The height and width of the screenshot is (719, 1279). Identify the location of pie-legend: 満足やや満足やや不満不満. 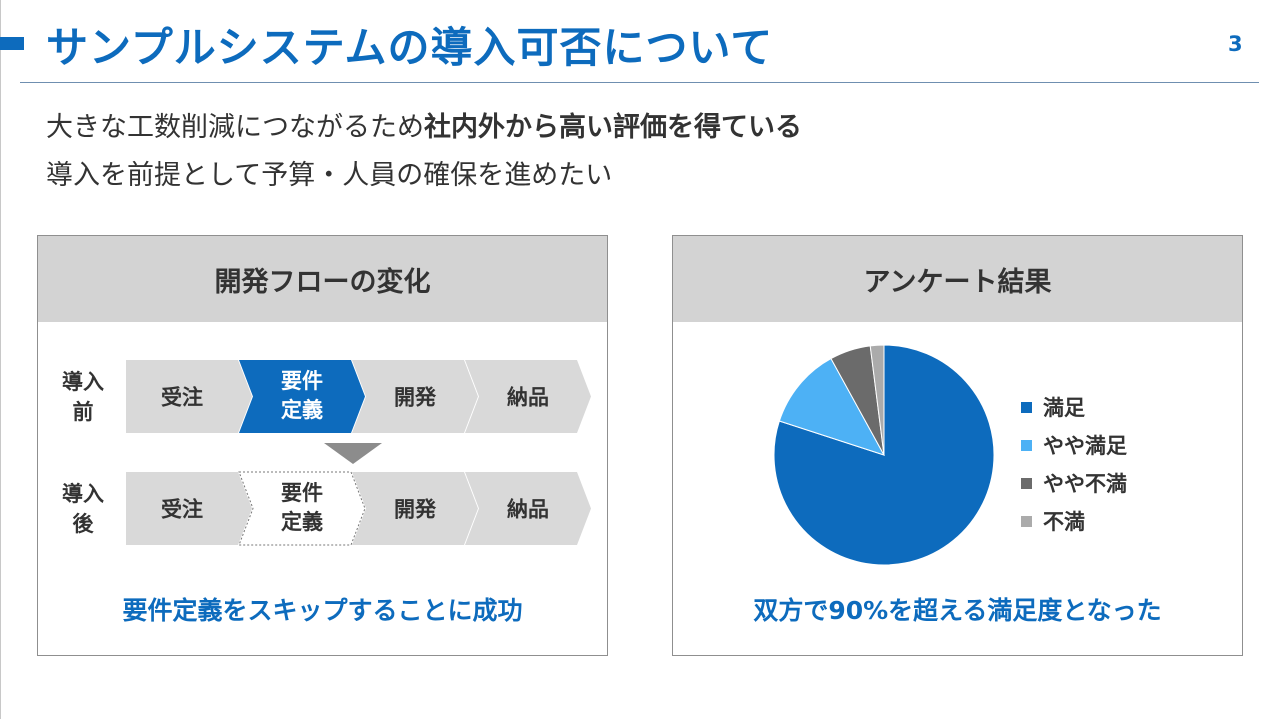
(1074, 464).